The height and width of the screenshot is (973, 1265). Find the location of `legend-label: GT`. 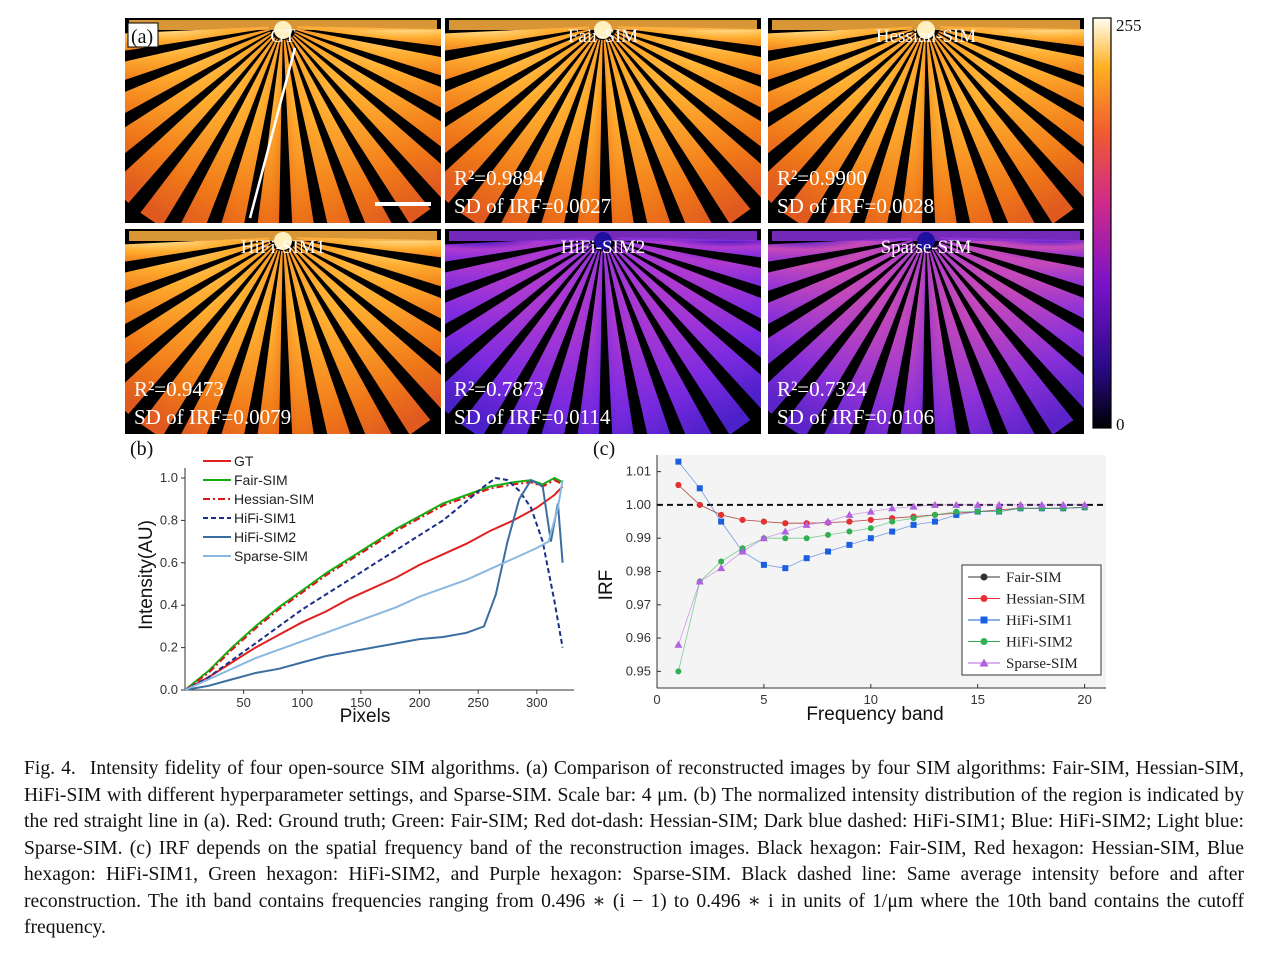

legend-label: GT is located at coordinates (244, 461).